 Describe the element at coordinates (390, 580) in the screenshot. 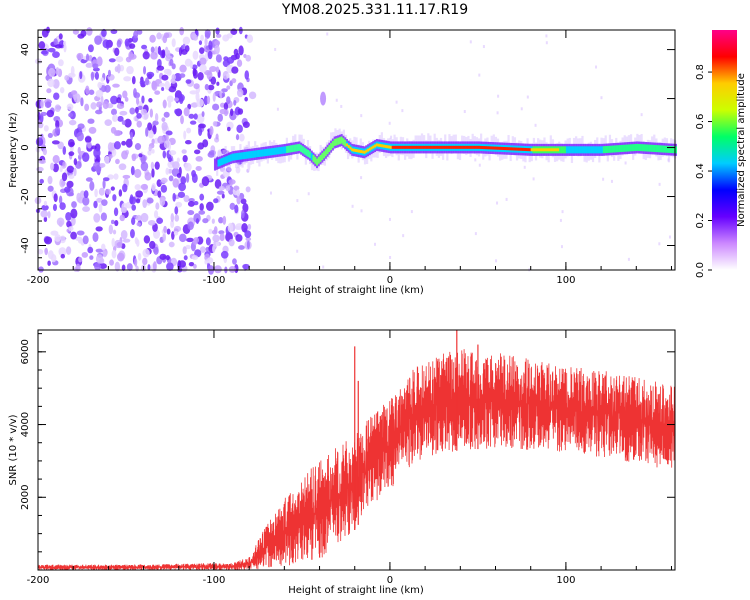

I see `x-tick-label: 0` at that location.